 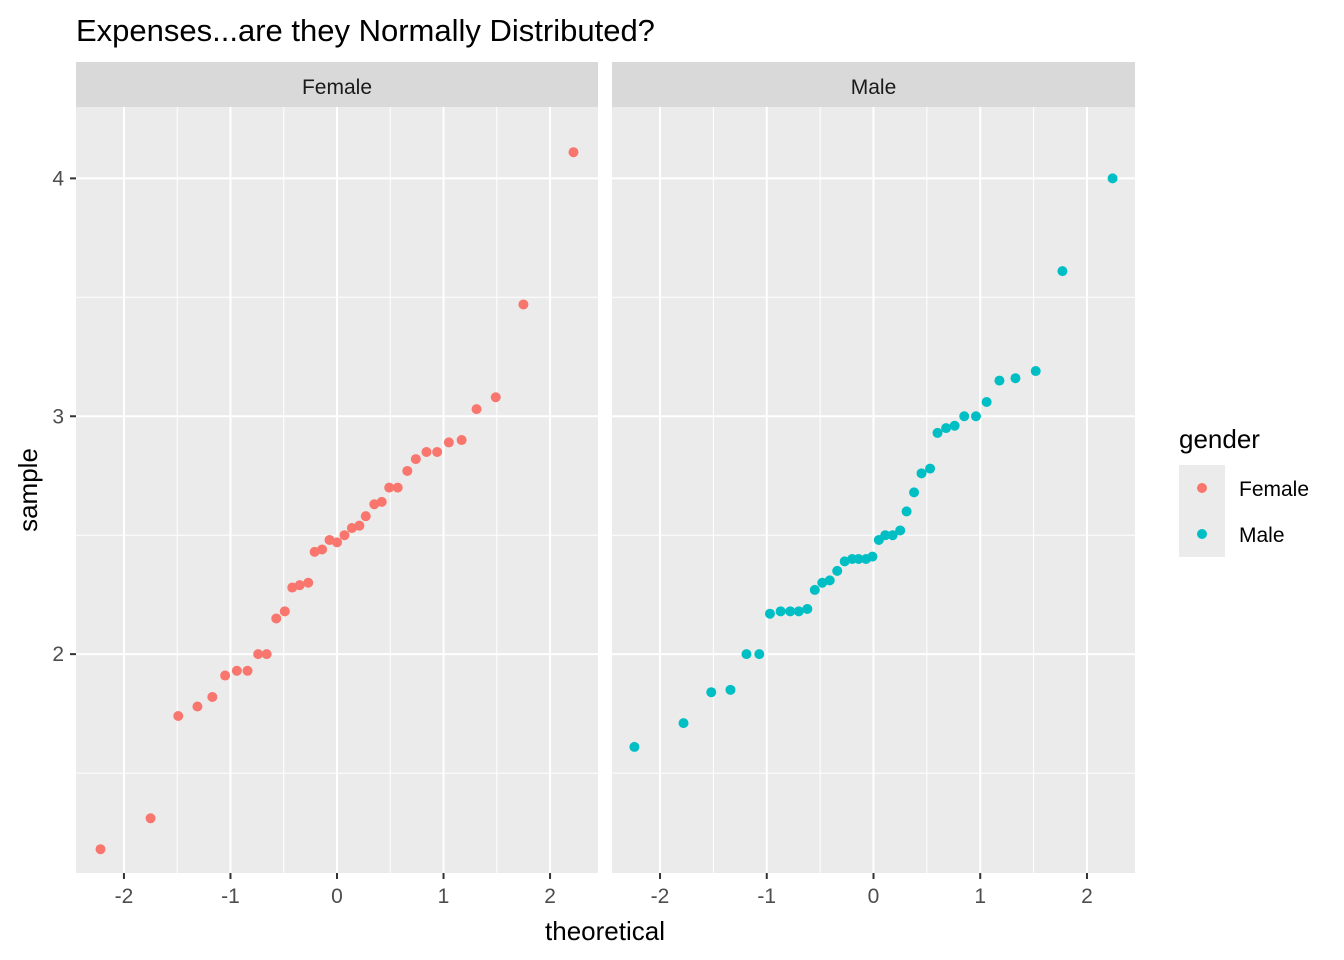 I want to click on y-tick-label: 3, so click(x=58, y=416).